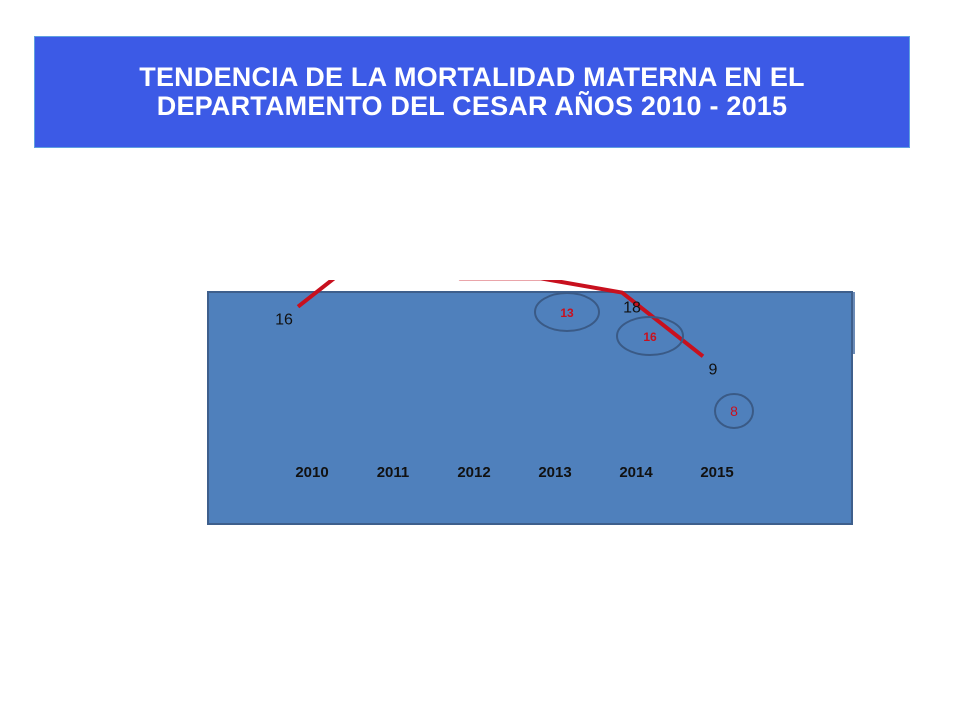 The height and width of the screenshot is (720, 960). Describe the element at coordinates (311, 472) in the screenshot. I see `x-tick-label-2010: 2010` at that location.